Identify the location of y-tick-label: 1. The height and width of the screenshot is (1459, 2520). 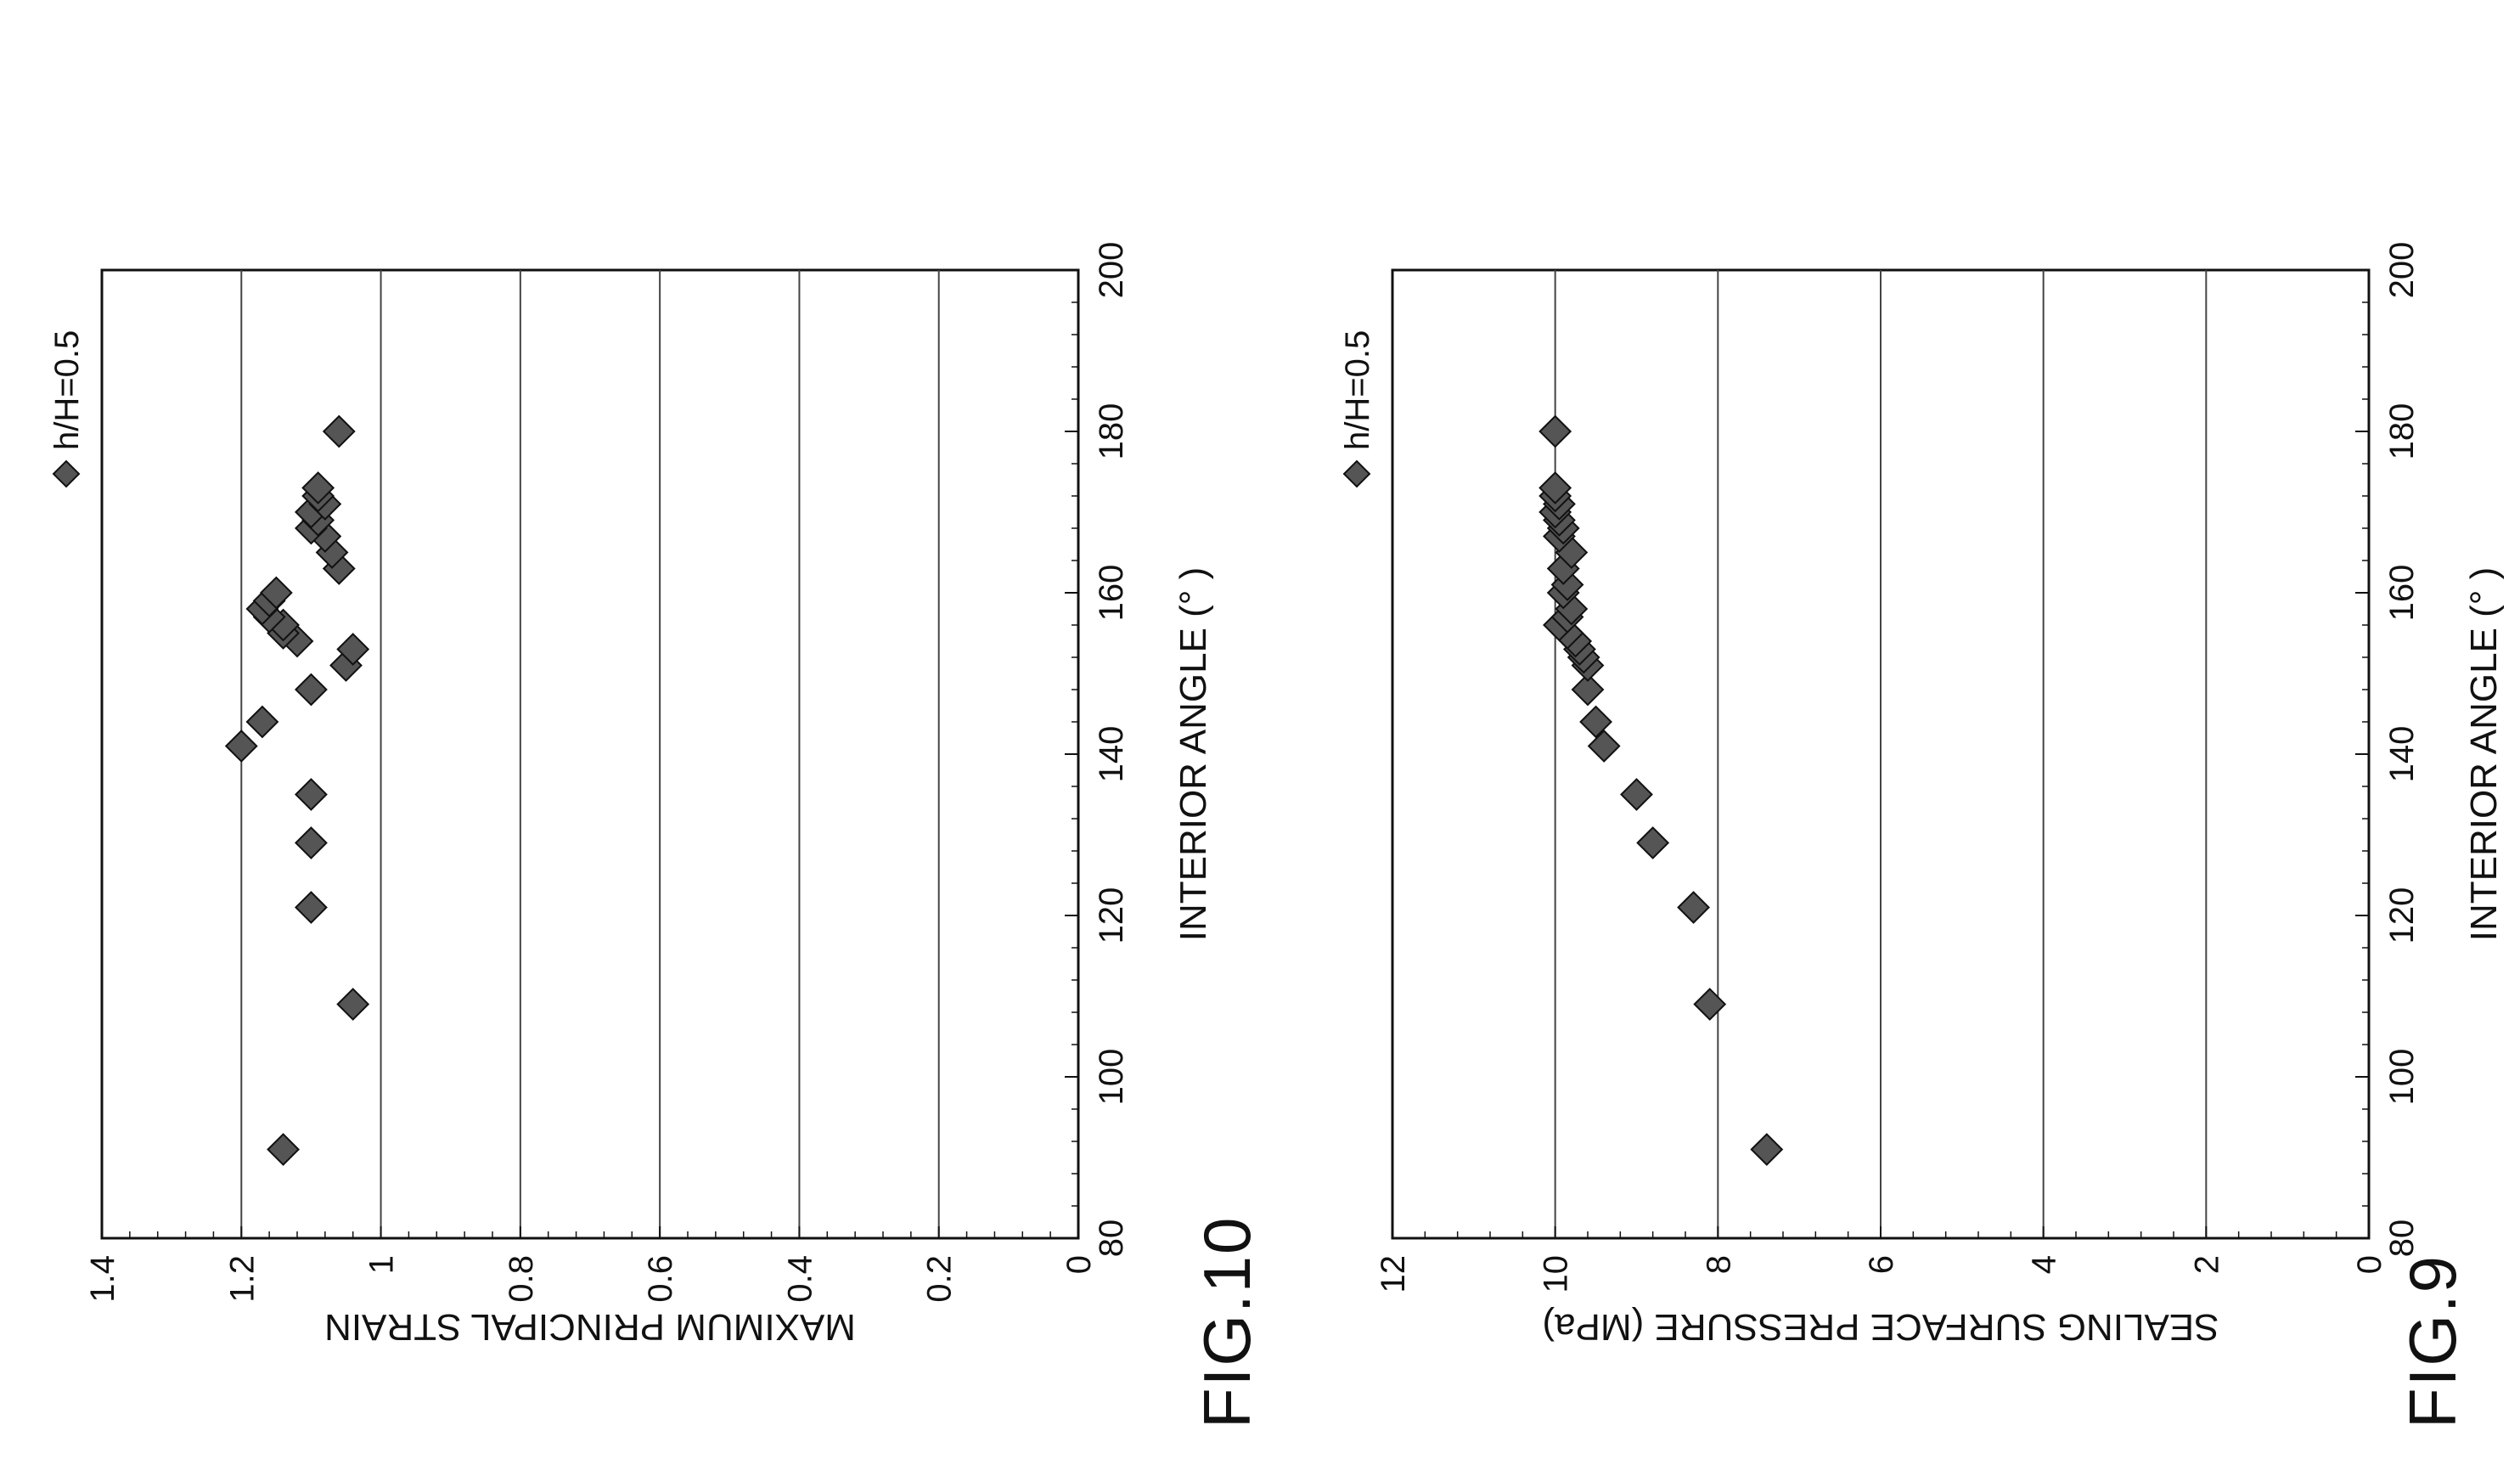
(382, 1264).